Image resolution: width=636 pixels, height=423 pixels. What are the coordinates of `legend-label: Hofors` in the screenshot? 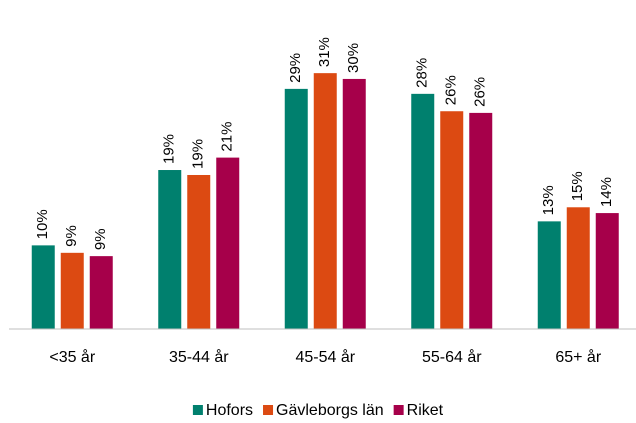 It's located at (229, 410).